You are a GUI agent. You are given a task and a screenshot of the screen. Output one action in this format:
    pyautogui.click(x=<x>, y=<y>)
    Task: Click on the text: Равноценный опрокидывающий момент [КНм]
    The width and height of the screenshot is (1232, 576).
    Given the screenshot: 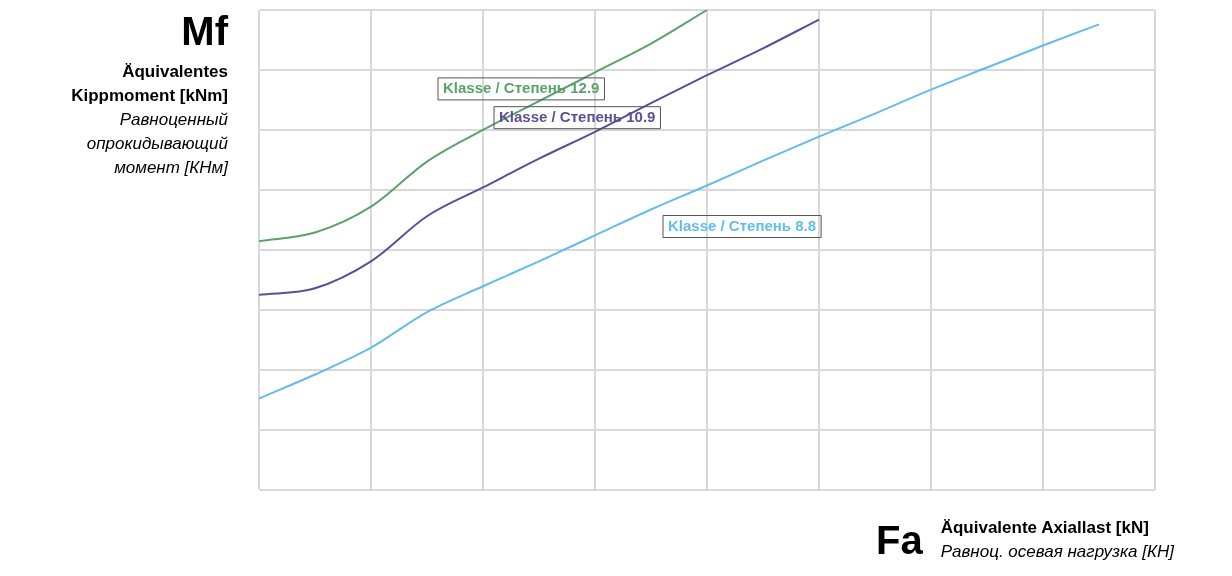 What is the action you would take?
    pyautogui.click(x=156, y=144)
    